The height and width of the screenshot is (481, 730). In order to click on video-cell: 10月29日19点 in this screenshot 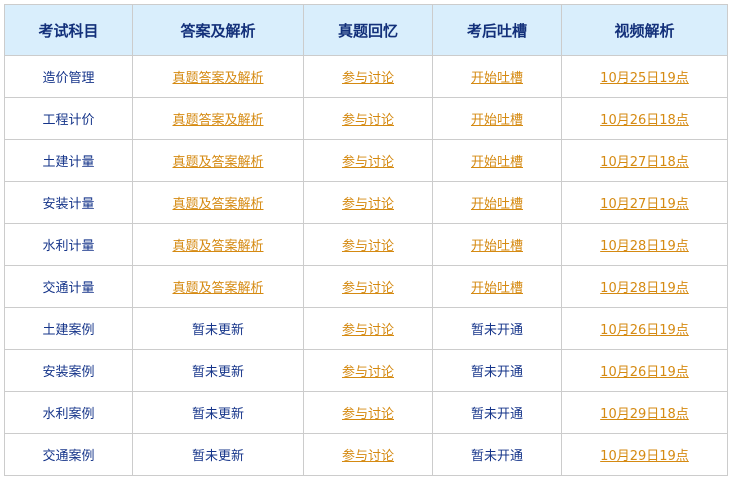, I will do `click(644, 454)`.